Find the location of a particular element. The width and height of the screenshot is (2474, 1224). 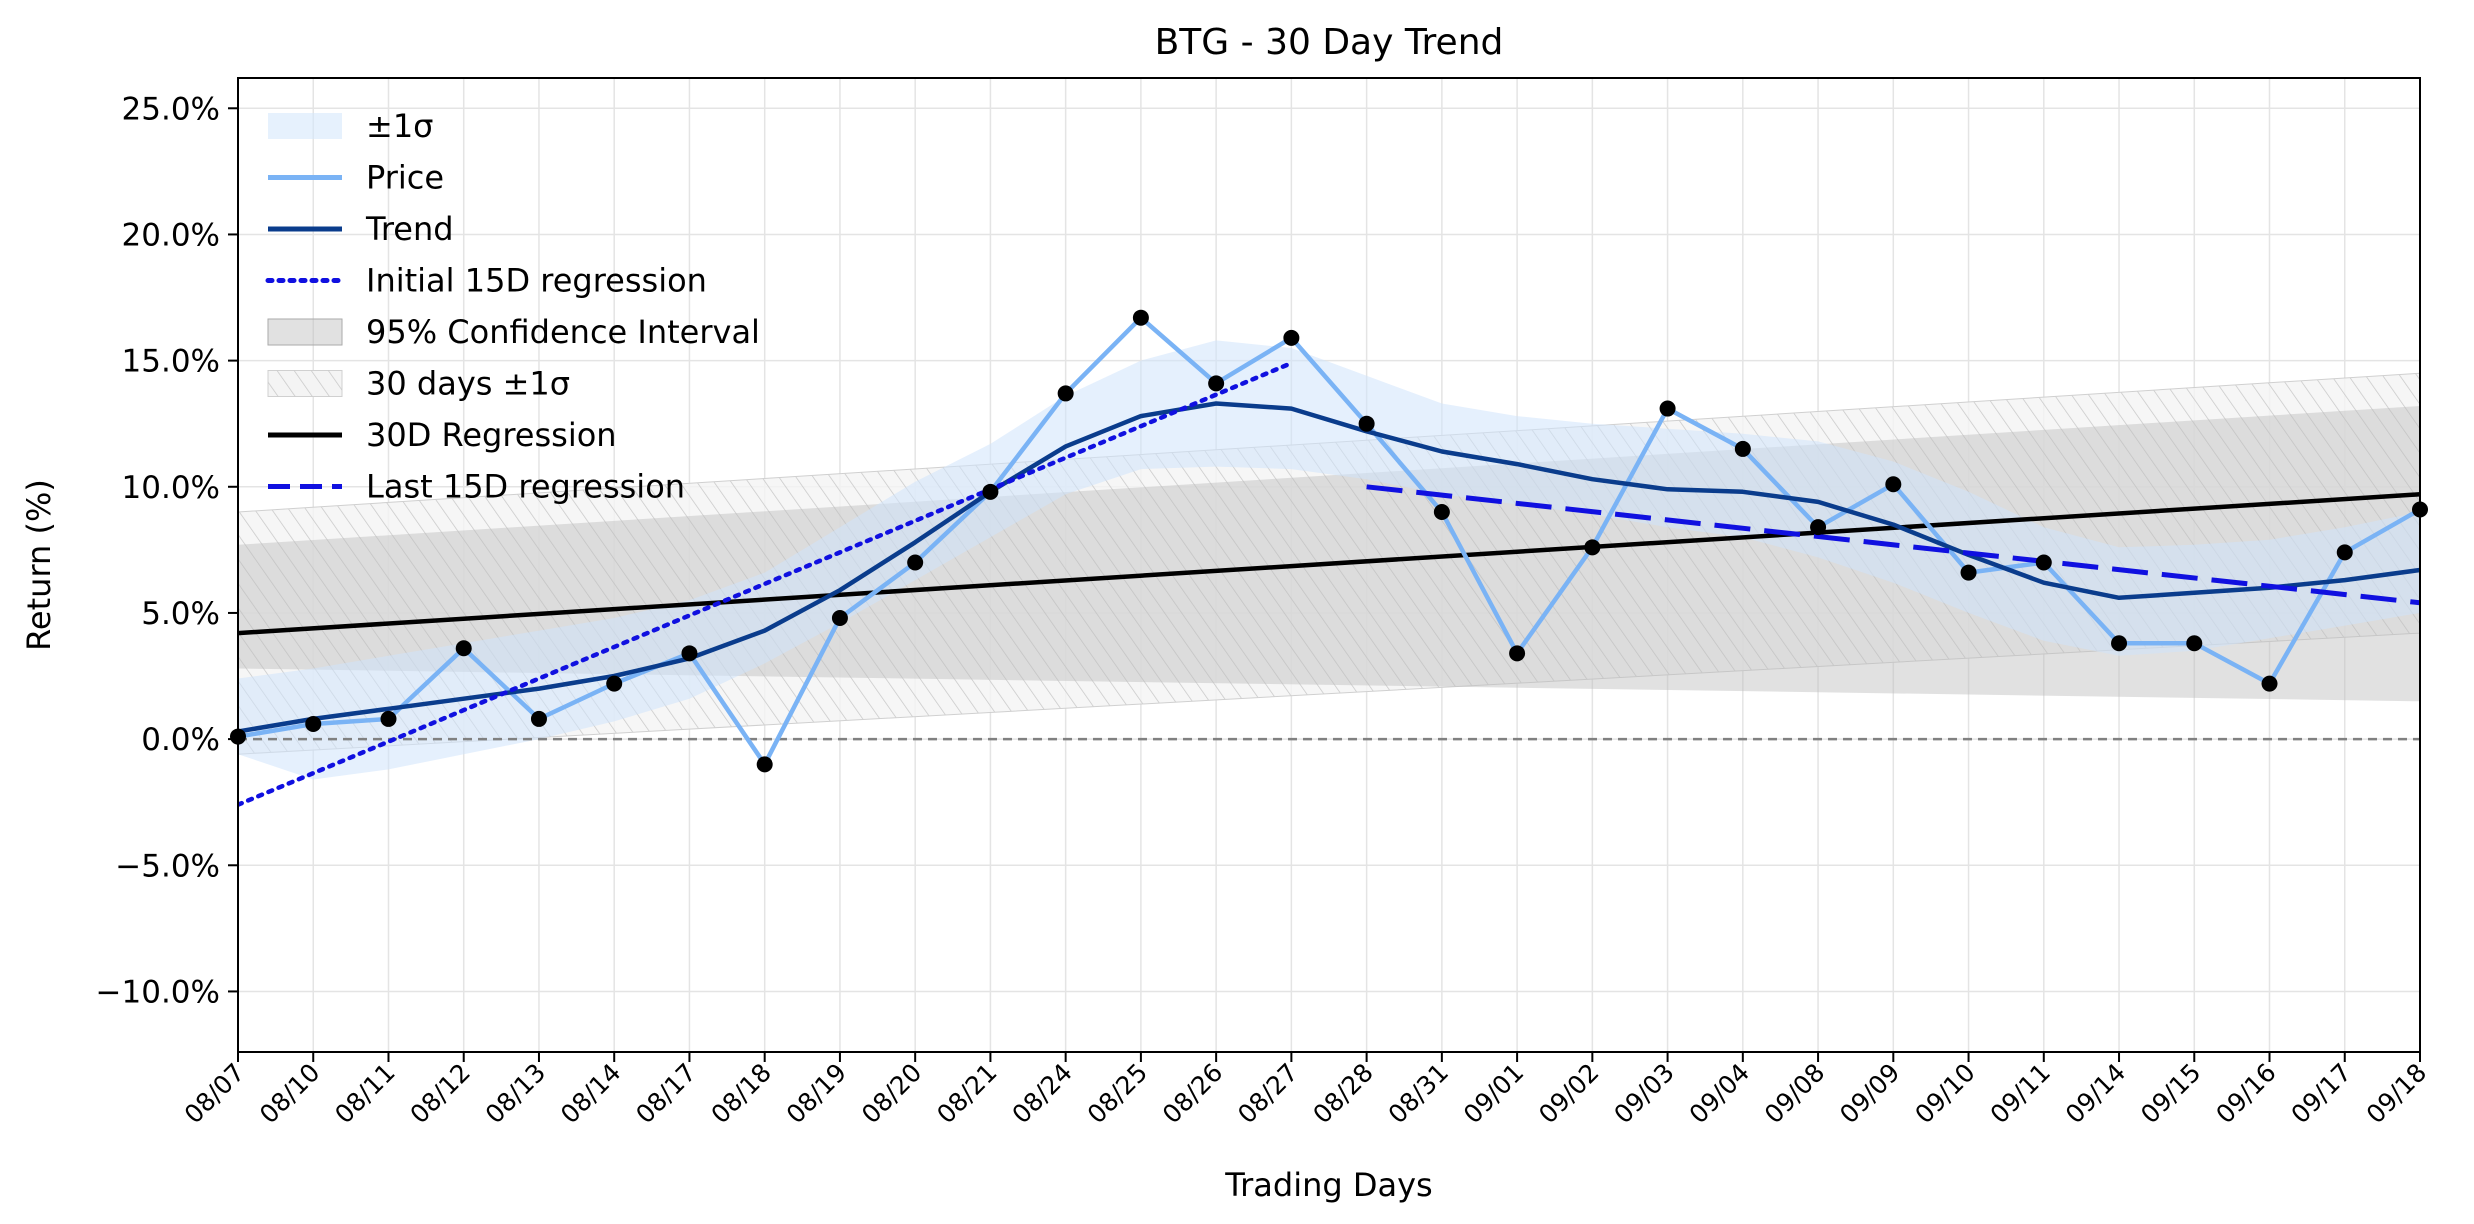

x-tick-label: 08/18 is located at coordinates (740, 1093).